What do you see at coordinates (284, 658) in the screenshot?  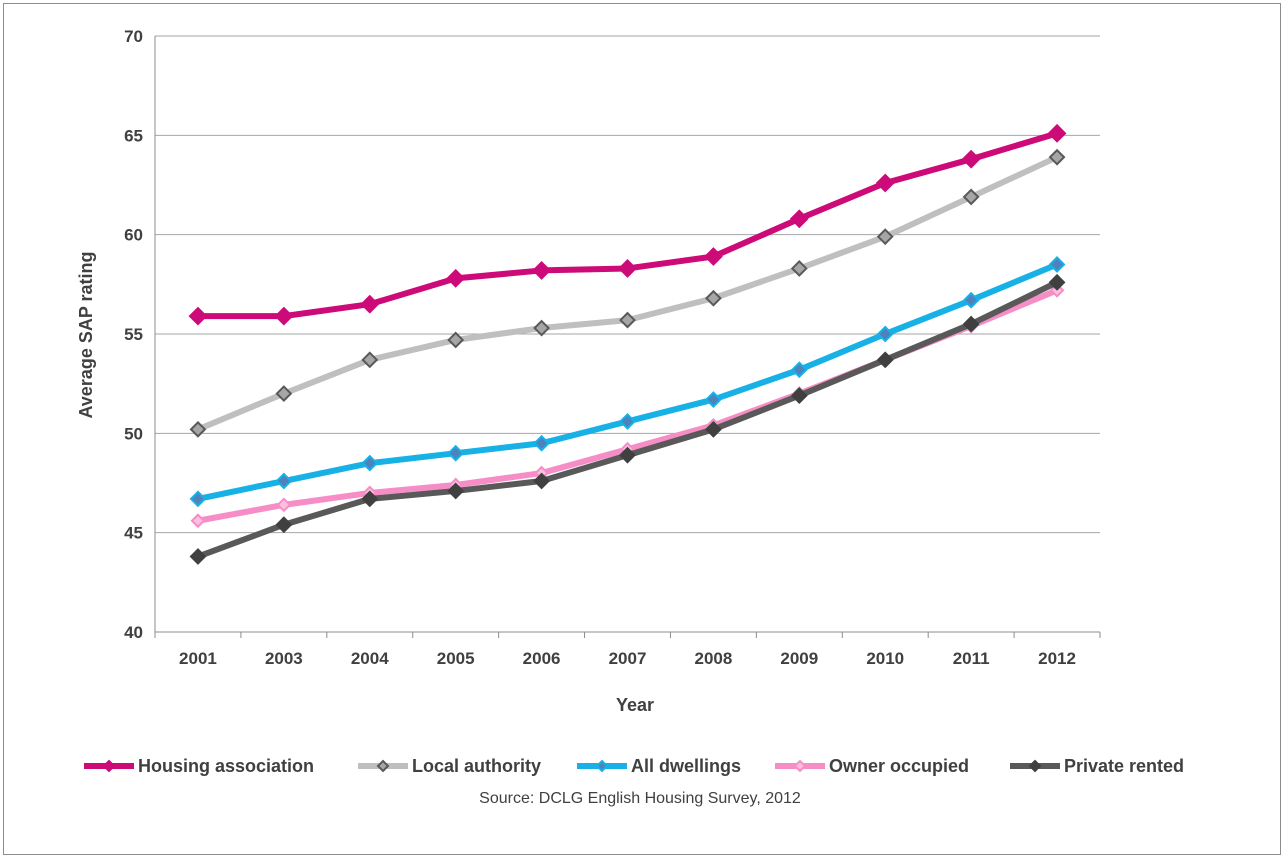 I see `x-tick-label: 2003` at bounding box center [284, 658].